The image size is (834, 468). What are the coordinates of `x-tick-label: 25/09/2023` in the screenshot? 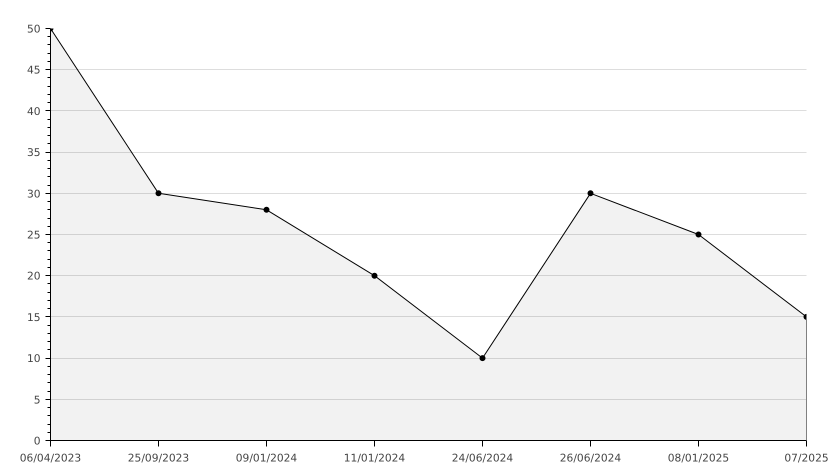 It's located at (159, 458).